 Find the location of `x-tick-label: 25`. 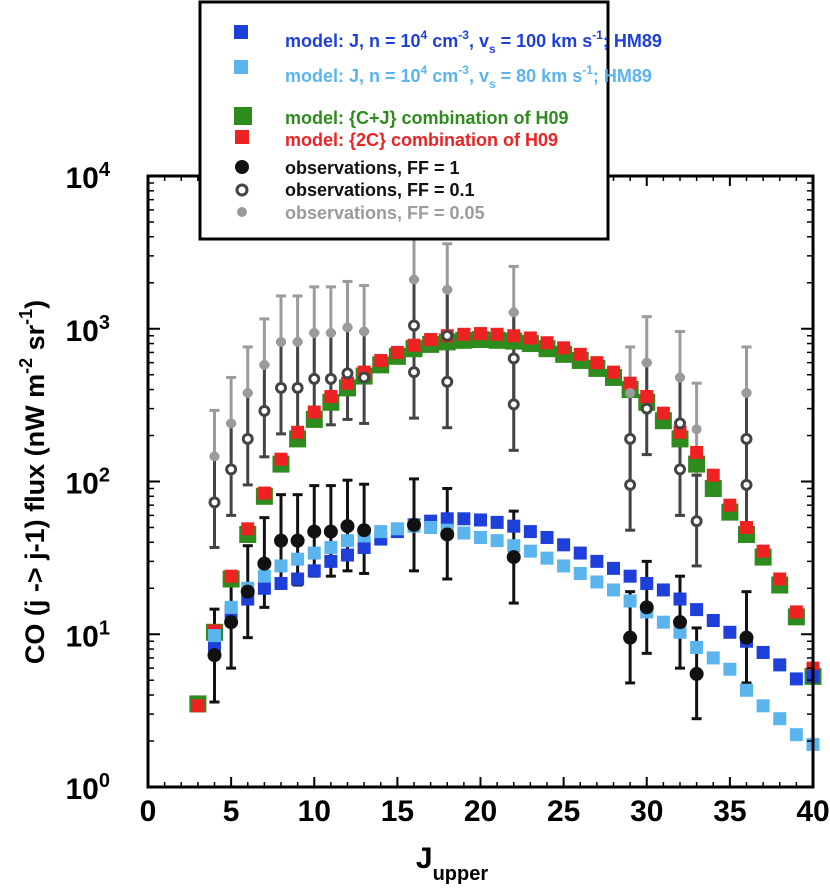

x-tick-label: 25 is located at coordinates (563, 811).